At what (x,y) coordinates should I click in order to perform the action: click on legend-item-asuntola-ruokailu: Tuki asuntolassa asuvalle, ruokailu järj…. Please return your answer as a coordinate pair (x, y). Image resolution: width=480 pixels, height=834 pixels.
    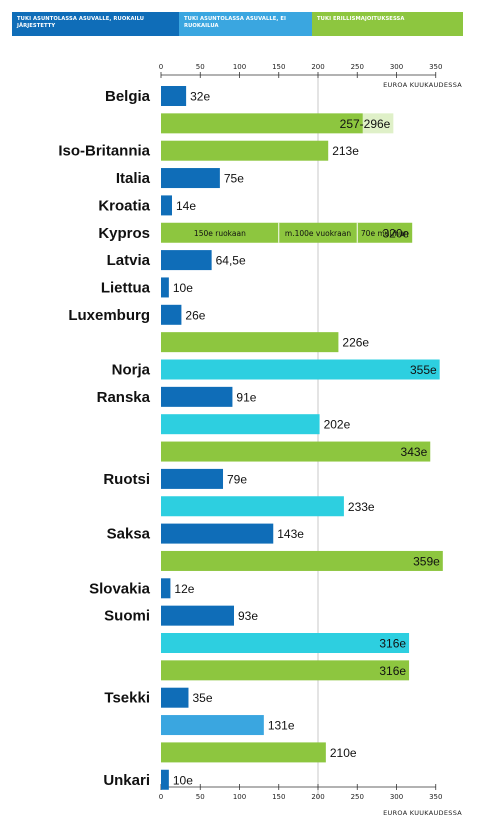
    Looking at the image, I should click on (95, 24).